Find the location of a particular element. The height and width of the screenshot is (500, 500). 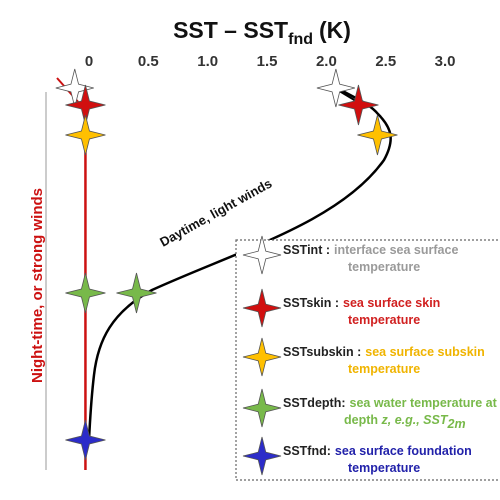

legend-fnd-line1: SSTfnd: sea surface foundation is located at coordinates (377, 451).